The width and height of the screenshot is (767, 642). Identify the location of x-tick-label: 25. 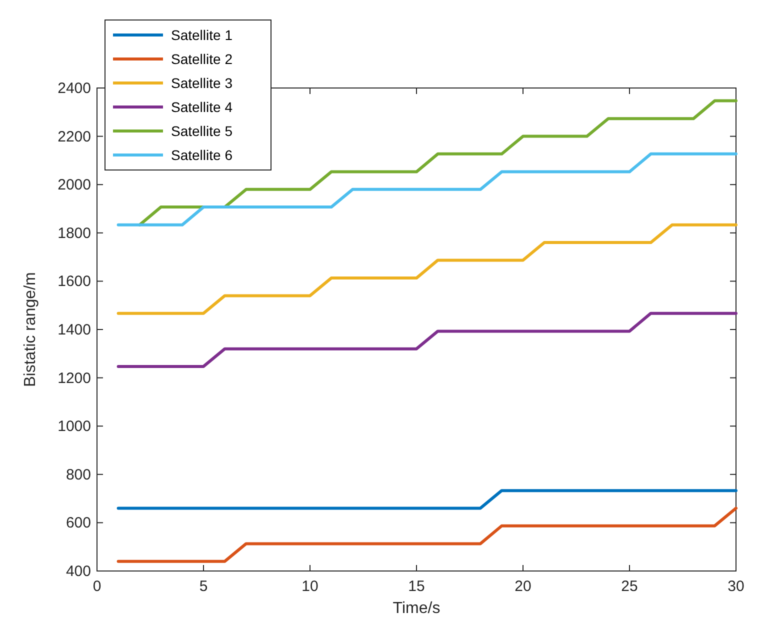
(629, 586).